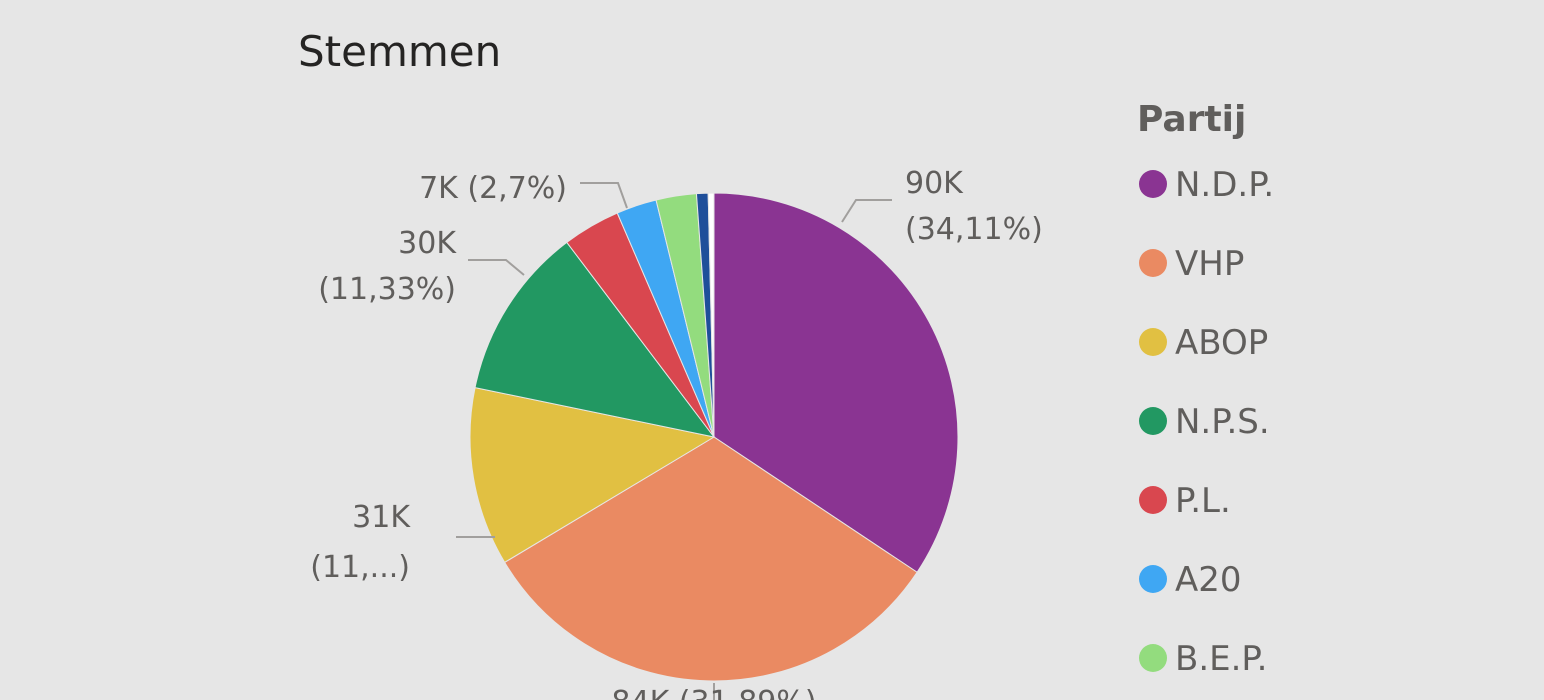  What do you see at coordinates (1205, 389) in the screenshot?
I see `legend: Partij N.D.P. VHP ABOP N.P.S. P.L. A20 B.E.P.` at bounding box center [1205, 389].